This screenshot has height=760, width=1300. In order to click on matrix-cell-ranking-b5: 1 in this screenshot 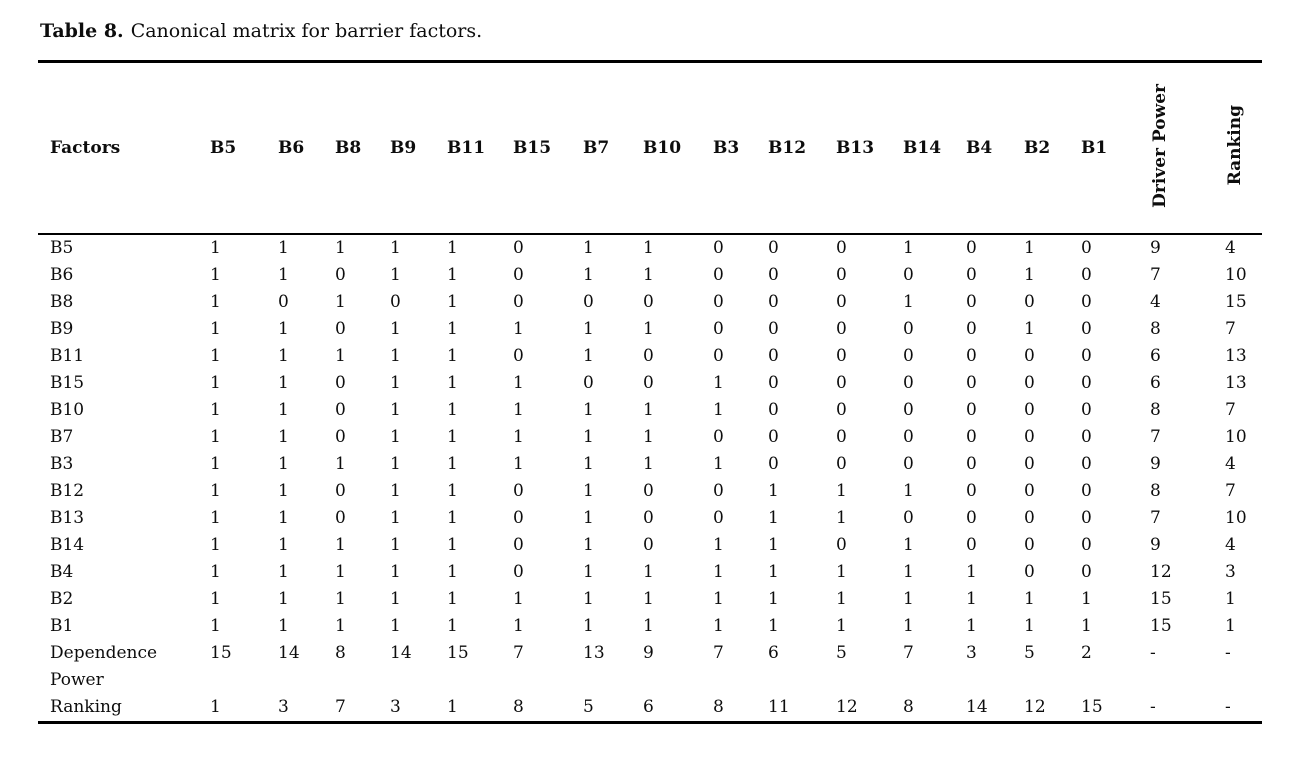, I will do `click(215, 707)`.